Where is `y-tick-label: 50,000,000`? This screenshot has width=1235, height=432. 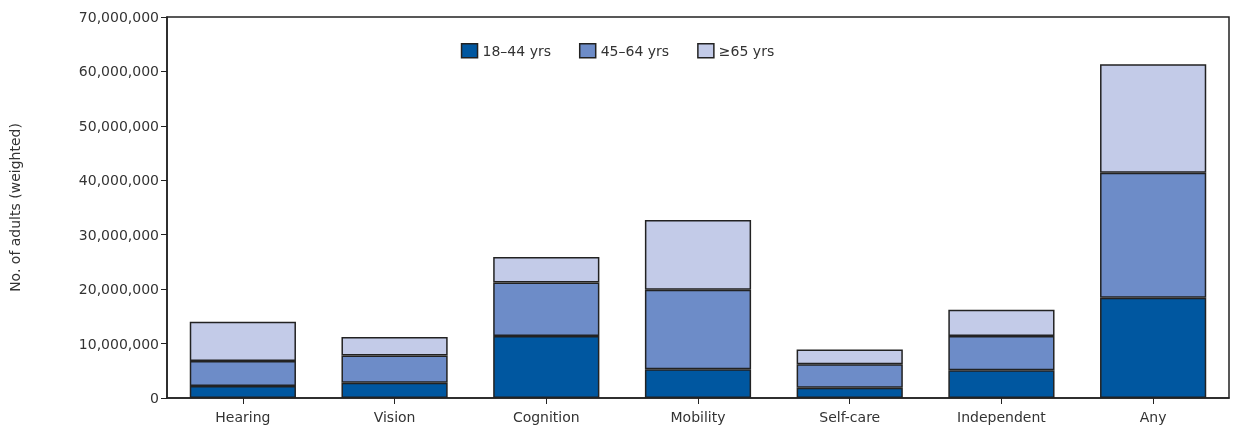
y-tick-label: 50,000,000 is located at coordinates (118, 125).